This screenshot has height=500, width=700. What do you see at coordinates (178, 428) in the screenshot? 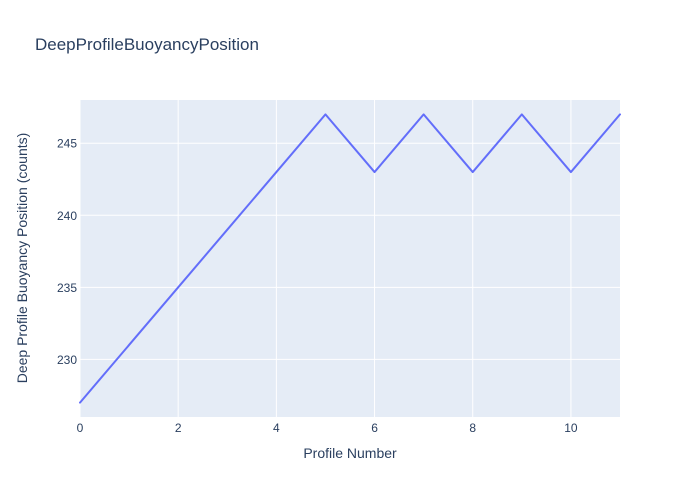
I see `x-tick-label: 2` at bounding box center [178, 428].